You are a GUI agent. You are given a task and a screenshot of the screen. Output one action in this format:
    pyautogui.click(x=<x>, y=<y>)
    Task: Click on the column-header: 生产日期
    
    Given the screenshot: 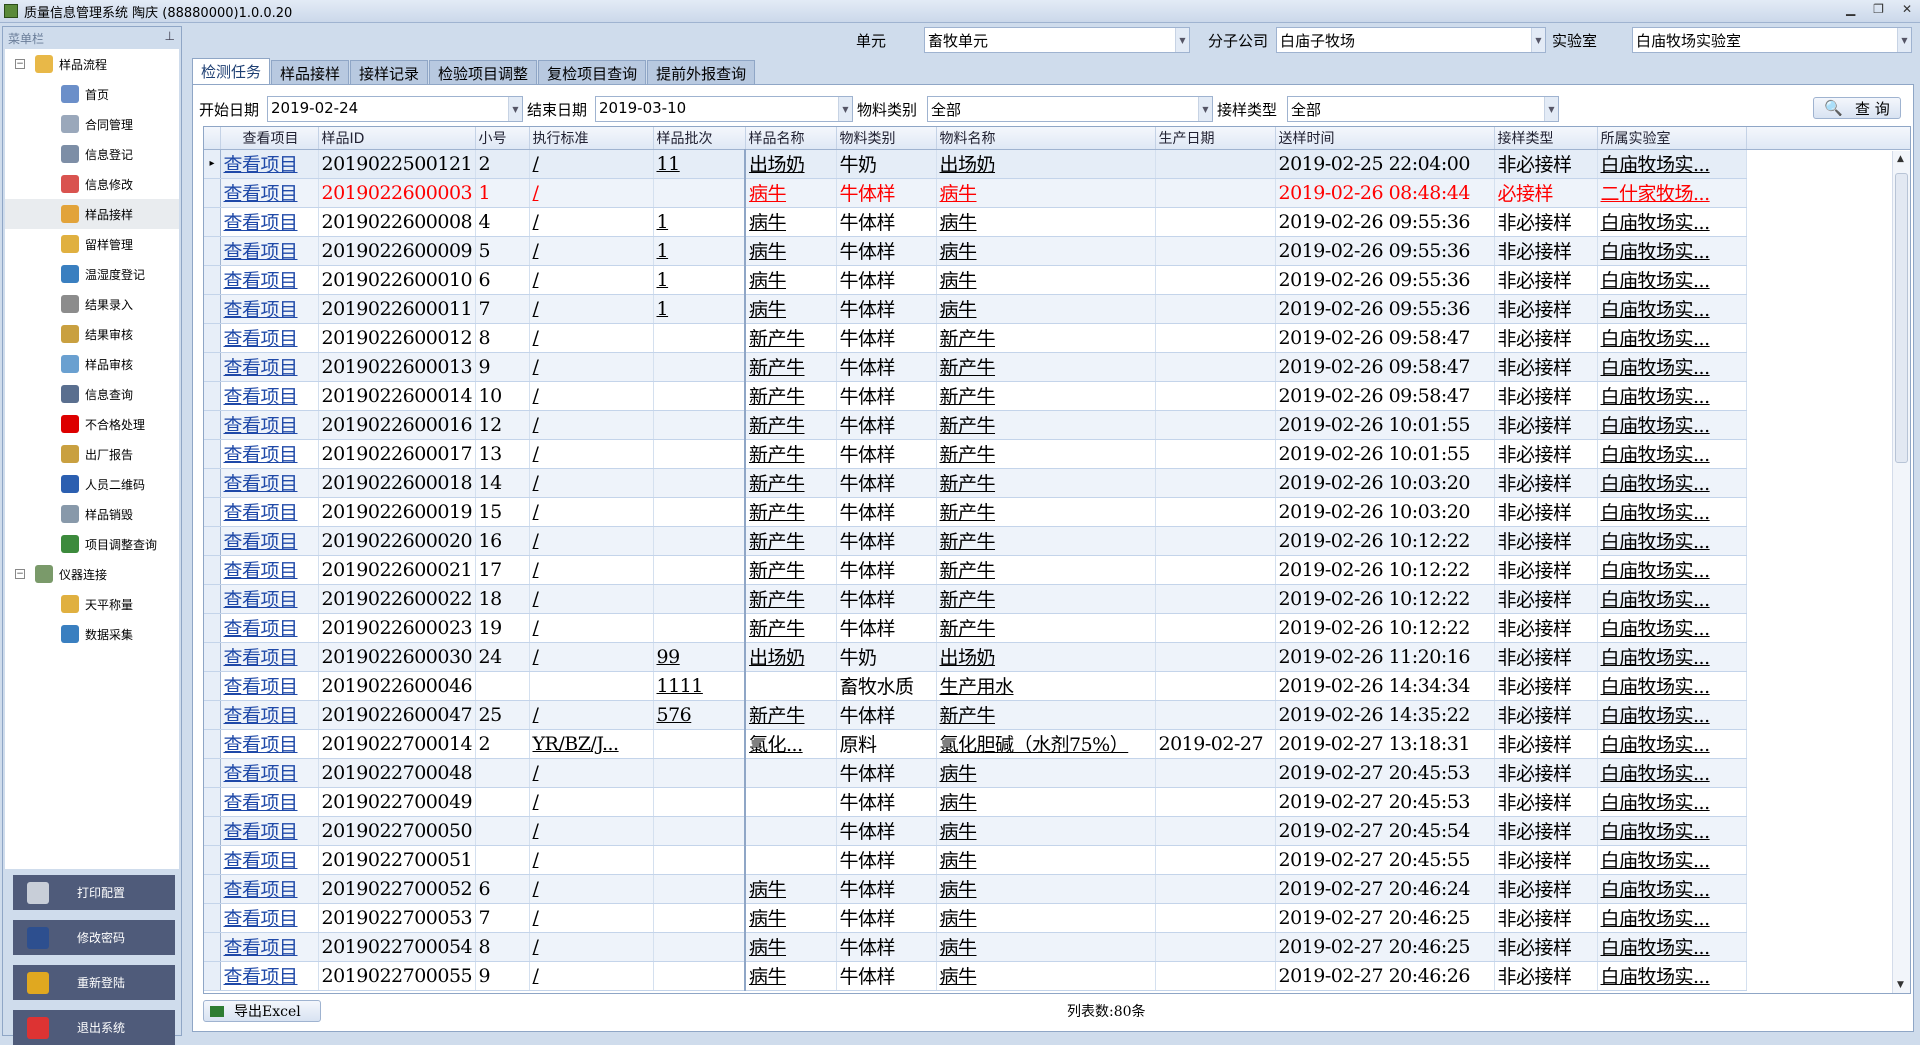 What is the action you would take?
    pyautogui.click(x=1215, y=138)
    